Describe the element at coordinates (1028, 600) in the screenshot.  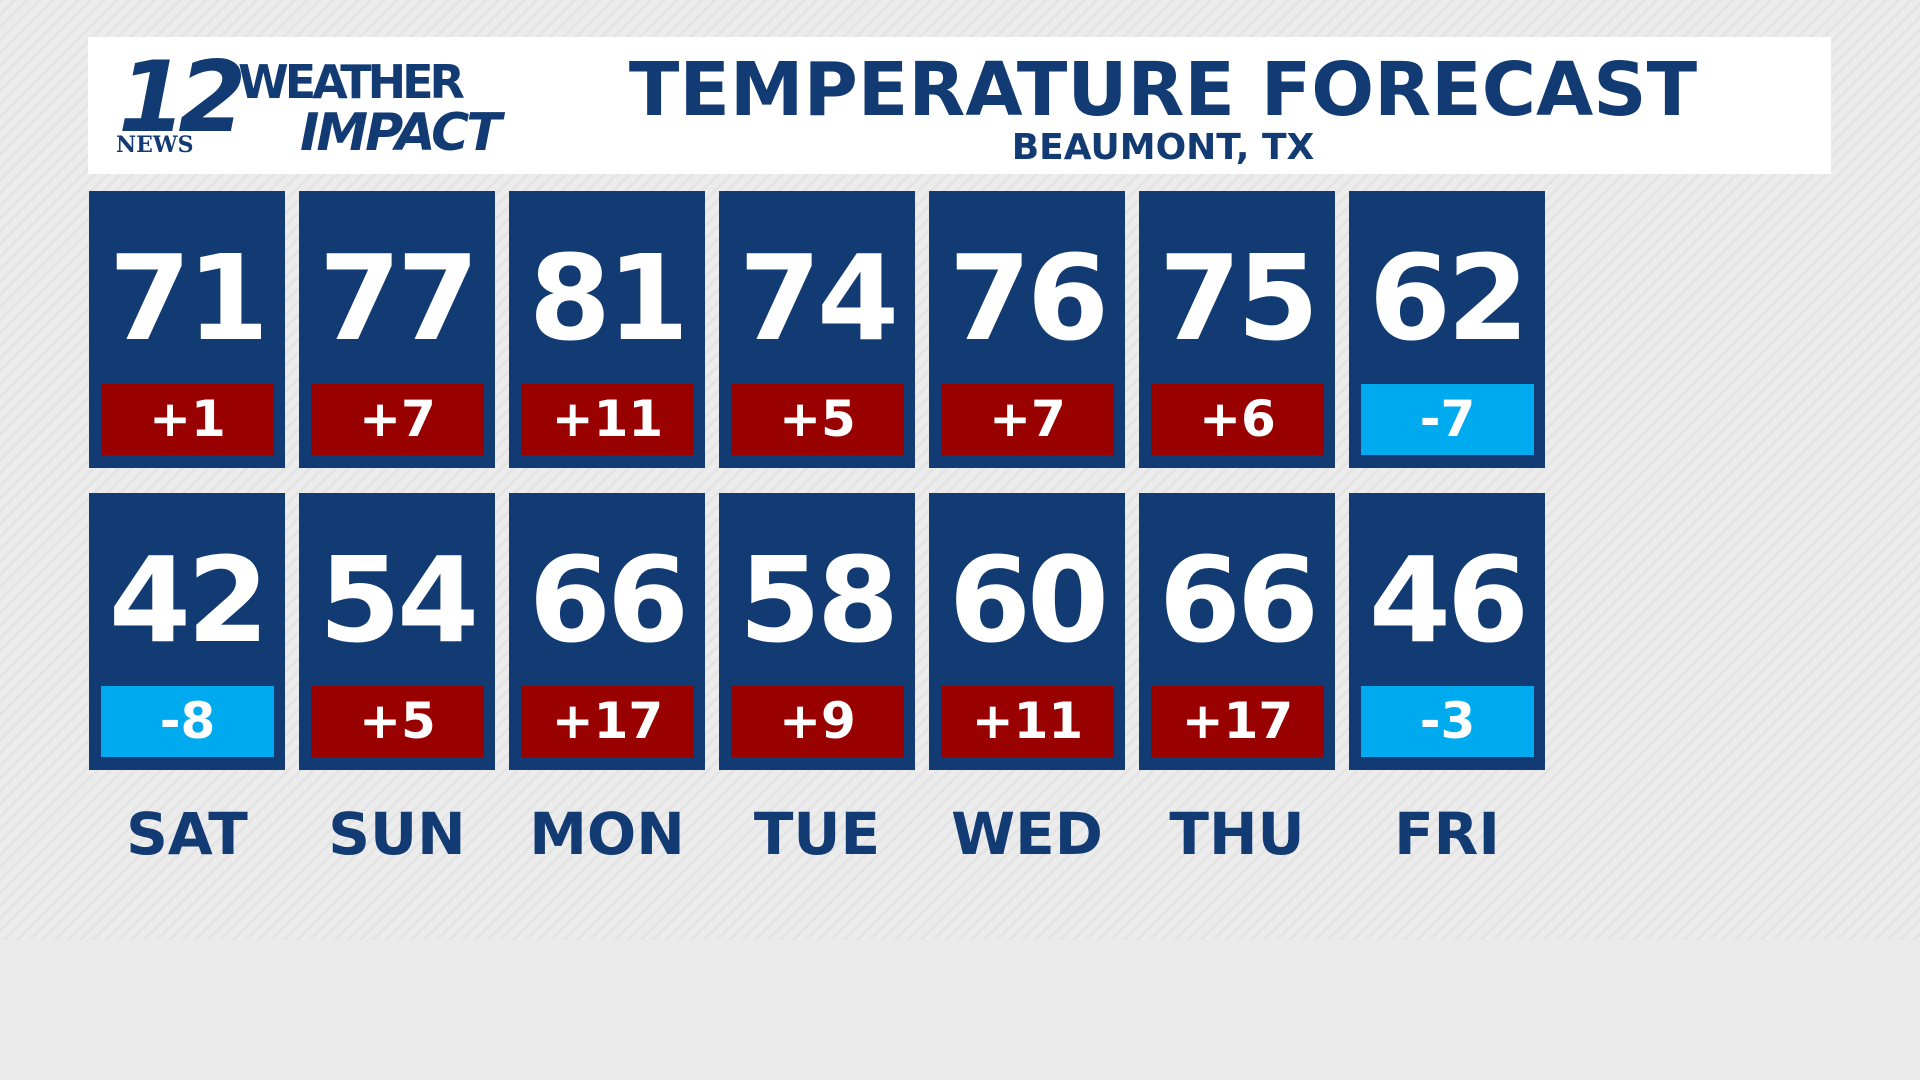
I see `low-temp: 60` at that location.